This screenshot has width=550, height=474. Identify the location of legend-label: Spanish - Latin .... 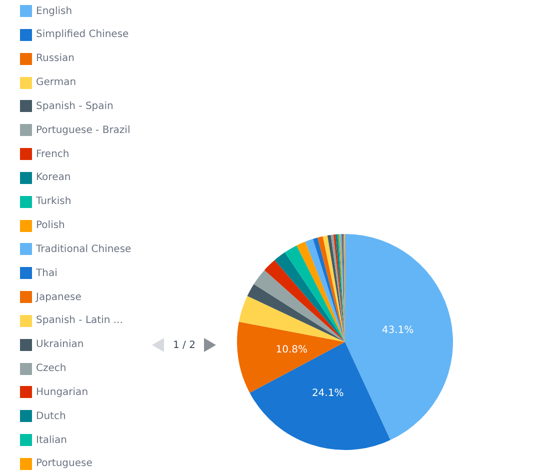
(79, 320).